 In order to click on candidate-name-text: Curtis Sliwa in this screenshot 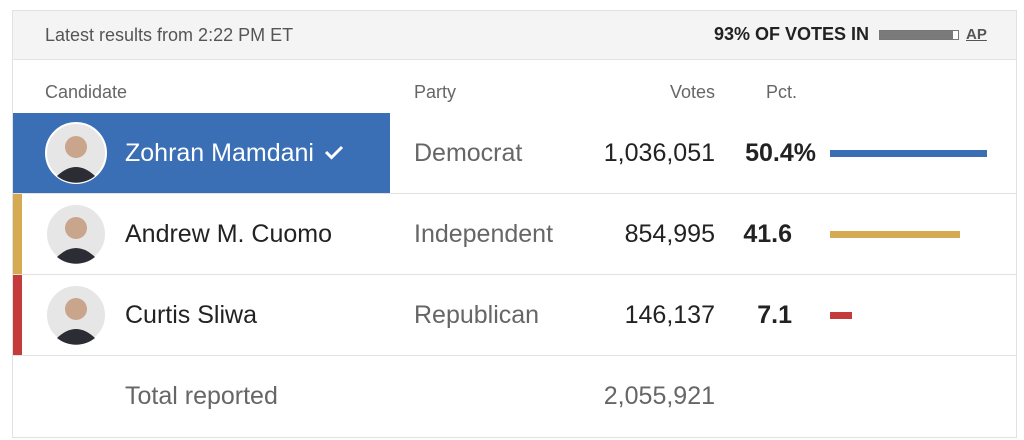, I will do `click(191, 315)`.